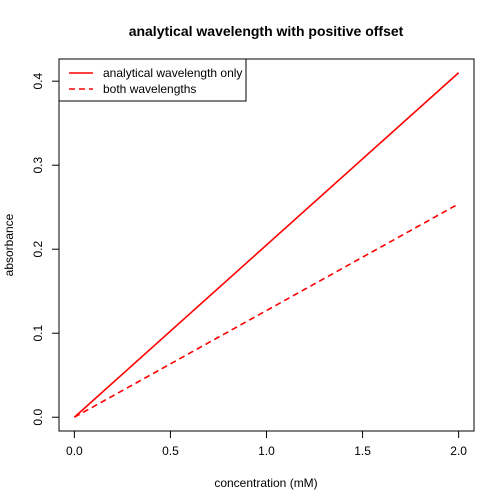  Describe the element at coordinates (38, 333) in the screenshot. I see `y-tick-label: 0.1` at that location.